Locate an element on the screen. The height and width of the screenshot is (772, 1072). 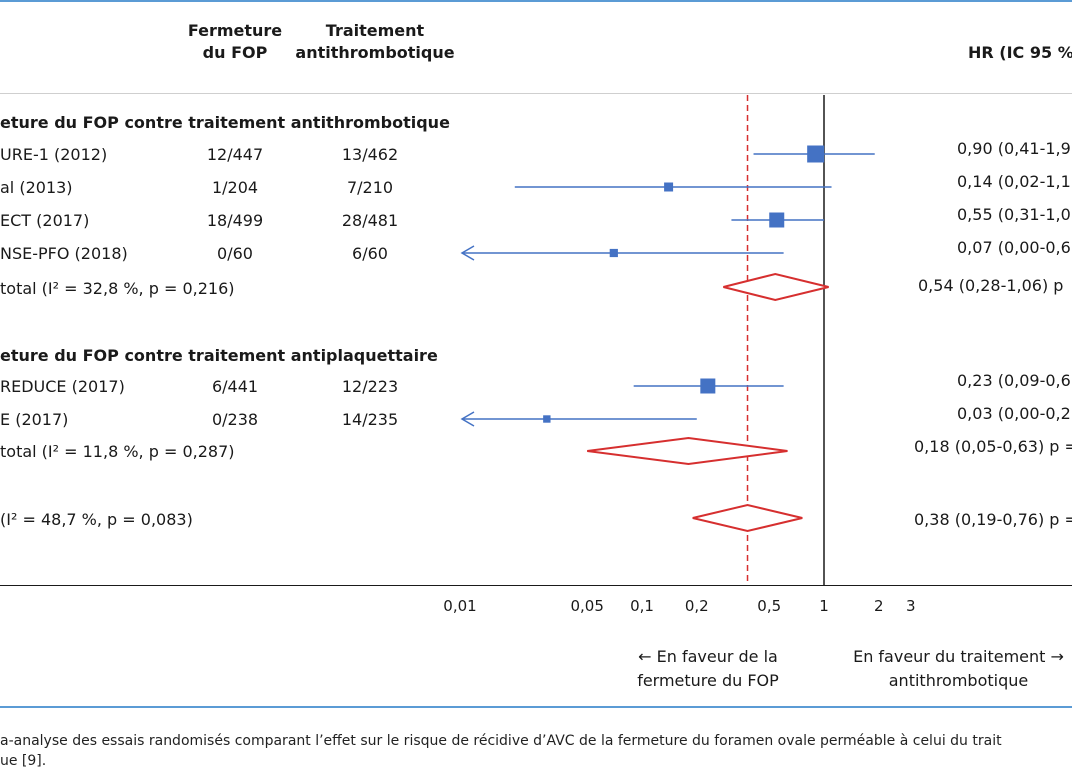
study-tt: 13/462 is located at coordinates (370, 154).